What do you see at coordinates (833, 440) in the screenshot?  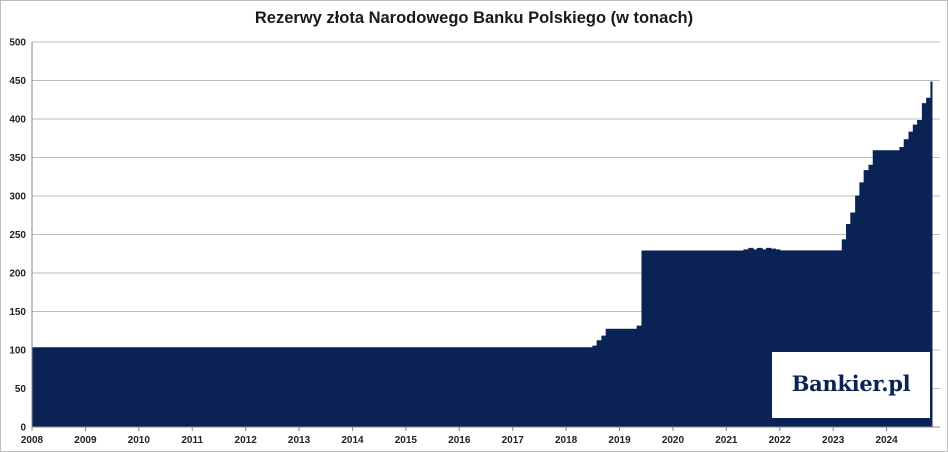 I see `x-tick-label: 2023` at bounding box center [833, 440].